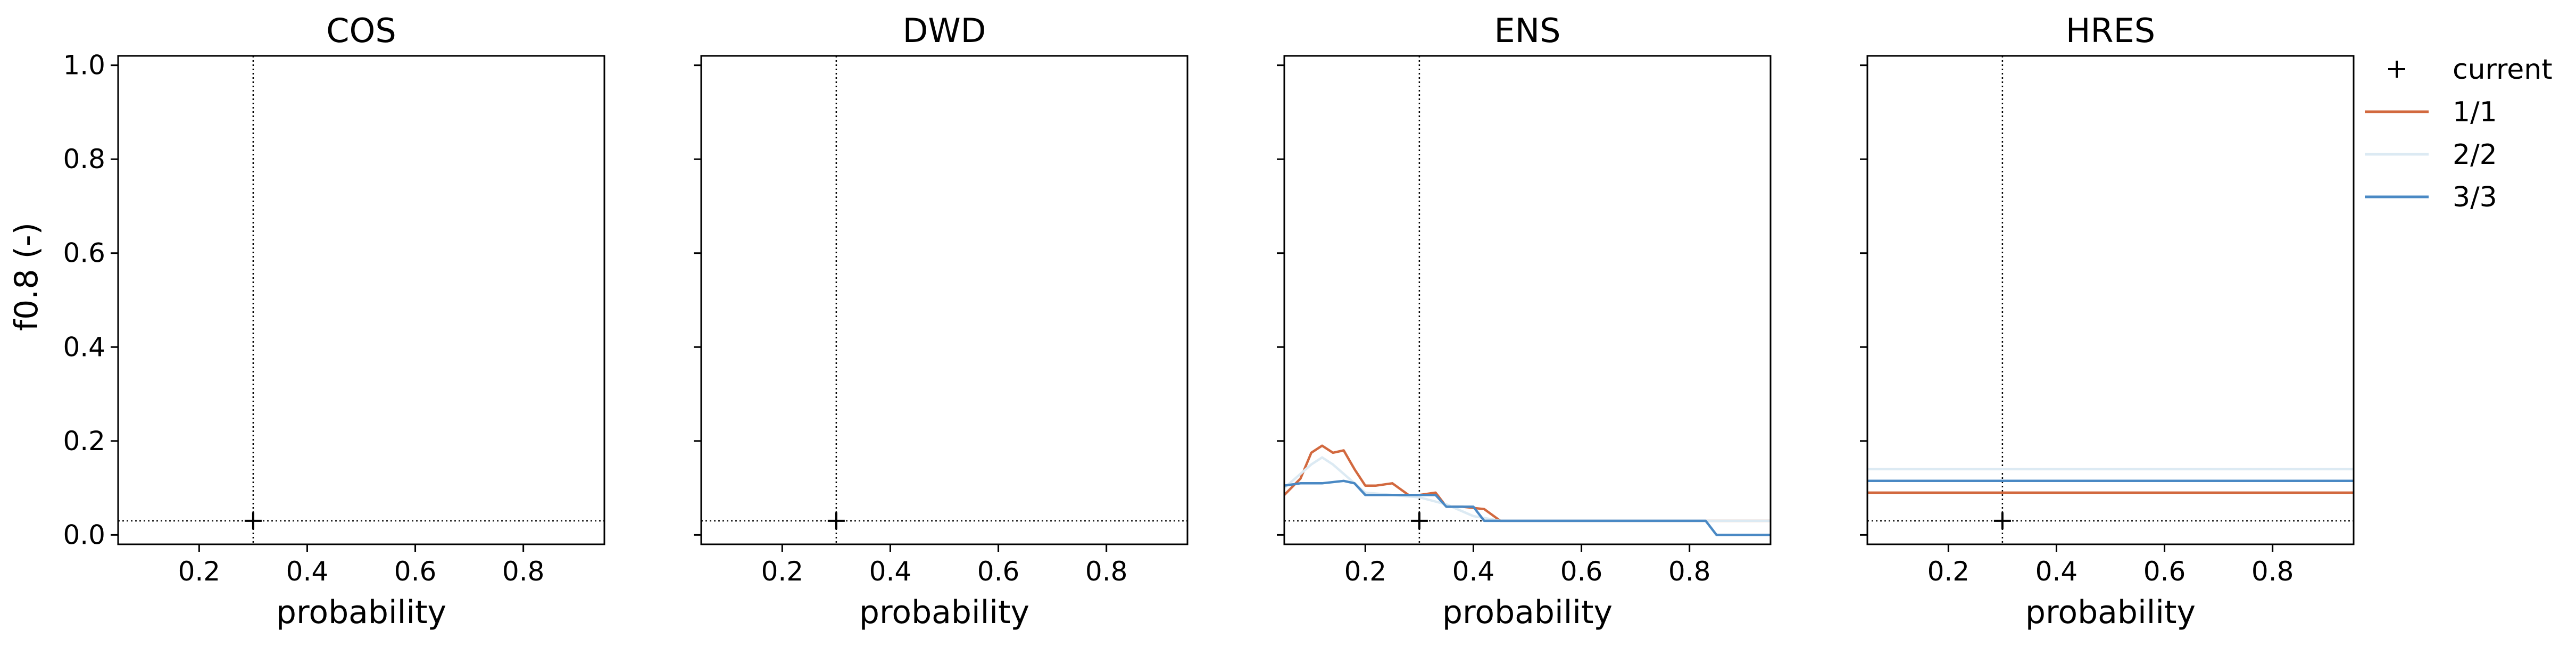 The image size is (2576, 647). Describe the element at coordinates (944, 30) in the screenshot. I see `panel-title-dwd: DWD` at that location.